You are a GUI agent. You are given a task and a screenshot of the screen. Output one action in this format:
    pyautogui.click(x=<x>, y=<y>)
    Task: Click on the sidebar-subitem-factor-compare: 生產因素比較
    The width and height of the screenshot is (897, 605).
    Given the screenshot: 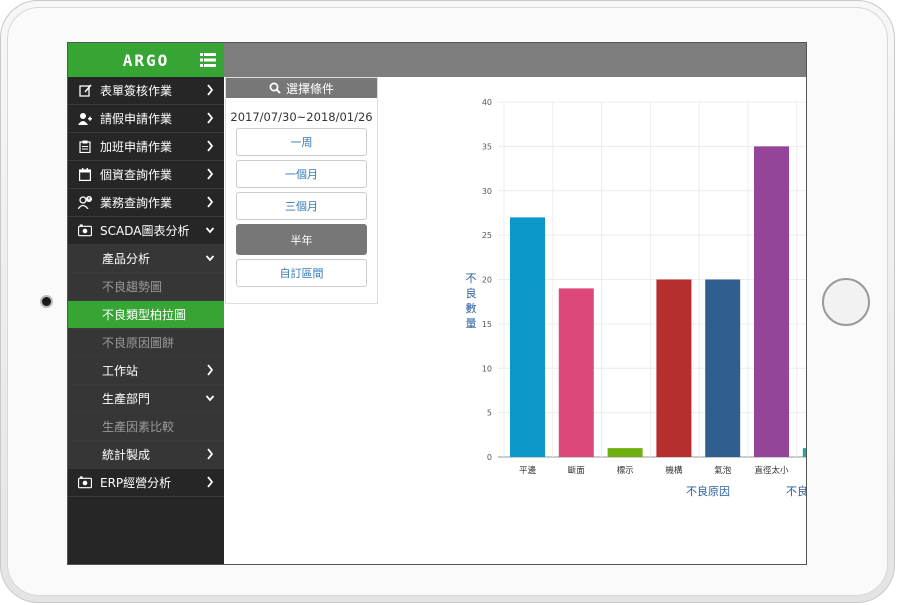 What is the action you would take?
    pyautogui.click(x=146, y=427)
    